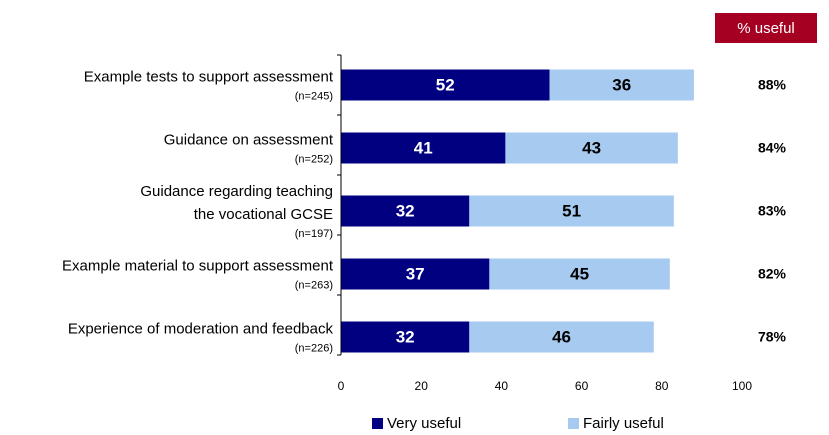  What do you see at coordinates (623, 423) in the screenshot?
I see `legend-label: Fairly useful` at bounding box center [623, 423].